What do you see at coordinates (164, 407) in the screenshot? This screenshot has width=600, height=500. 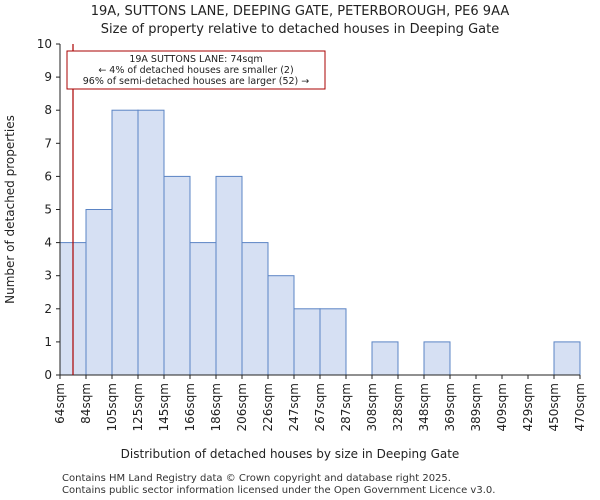 I see `x-tick-label: 145sqm` at bounding box center [164, 407].